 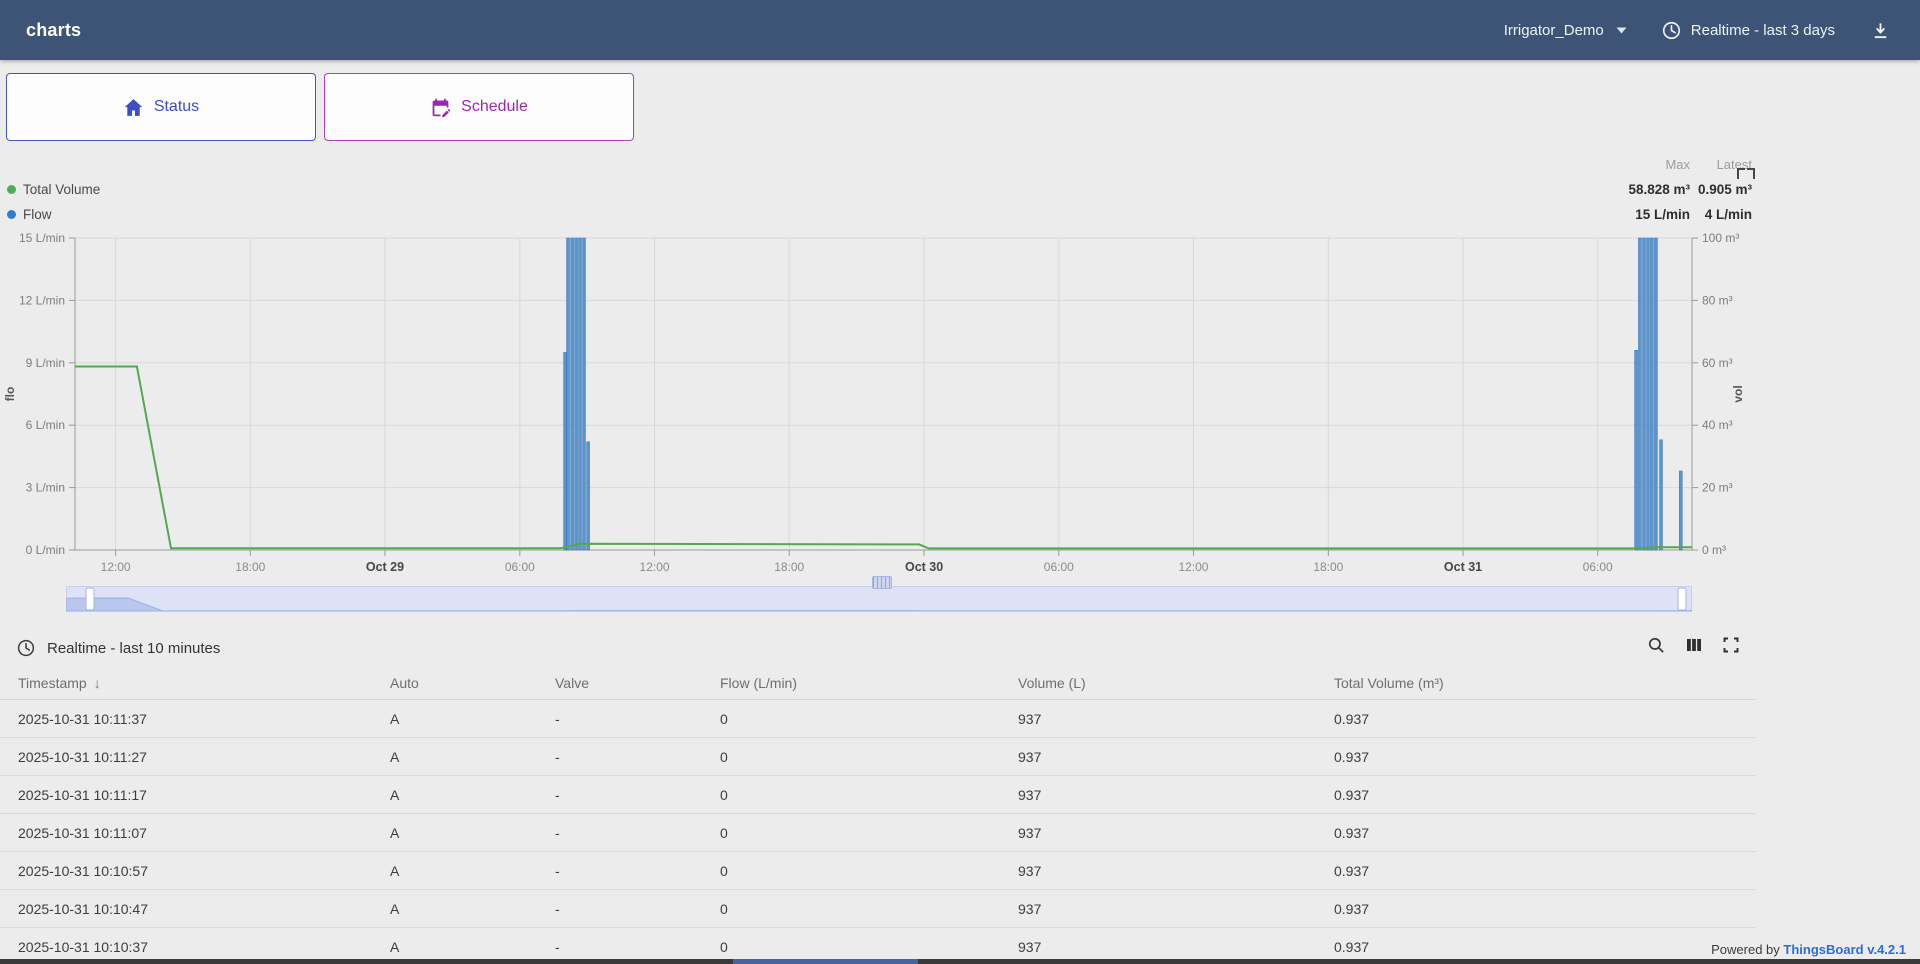 What do you see at coordinates (37, 214) in the screenshot?
I see `legend-label: Flow` at bounding box center [37, 214].